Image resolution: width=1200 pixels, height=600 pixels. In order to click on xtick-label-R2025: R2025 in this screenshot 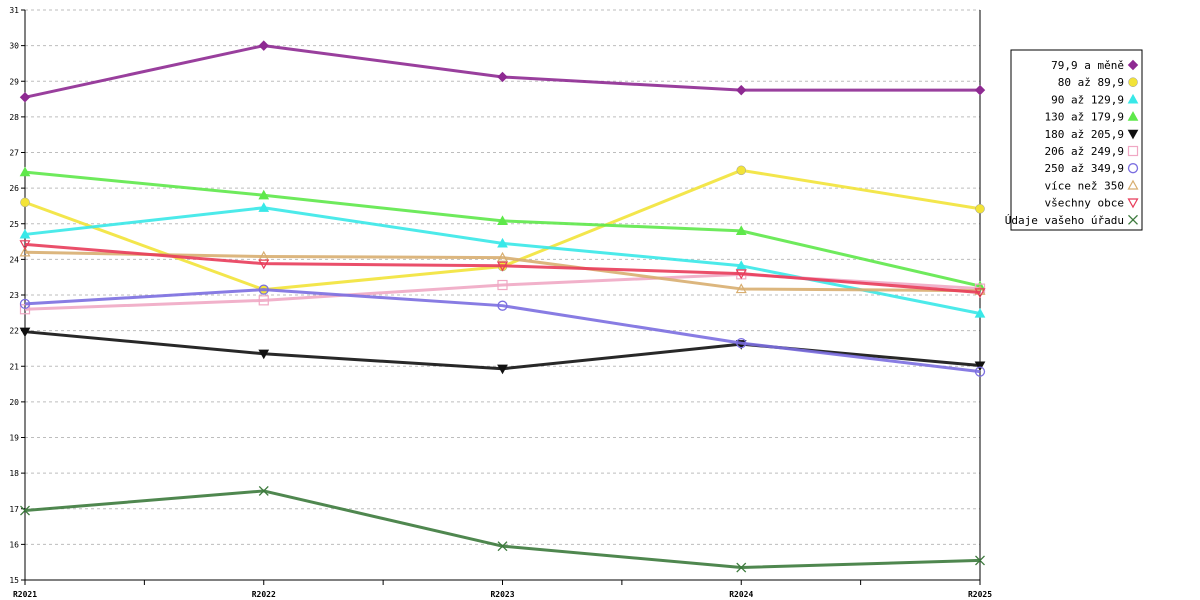, I will do `click(980, 594)`.